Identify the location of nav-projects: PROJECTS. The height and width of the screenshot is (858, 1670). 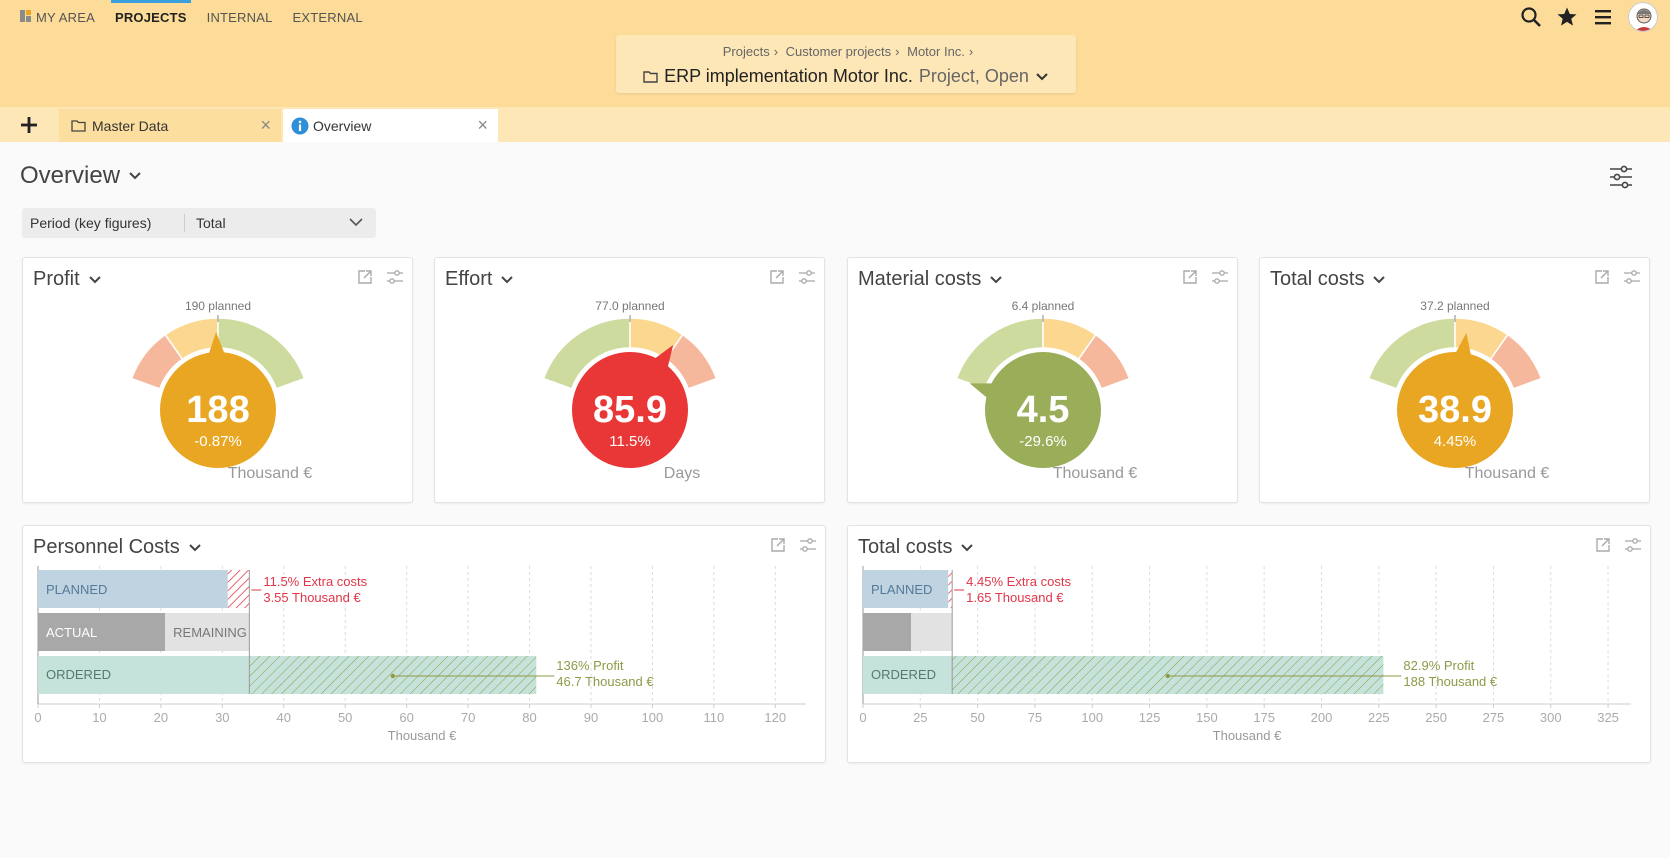
(150, 17).